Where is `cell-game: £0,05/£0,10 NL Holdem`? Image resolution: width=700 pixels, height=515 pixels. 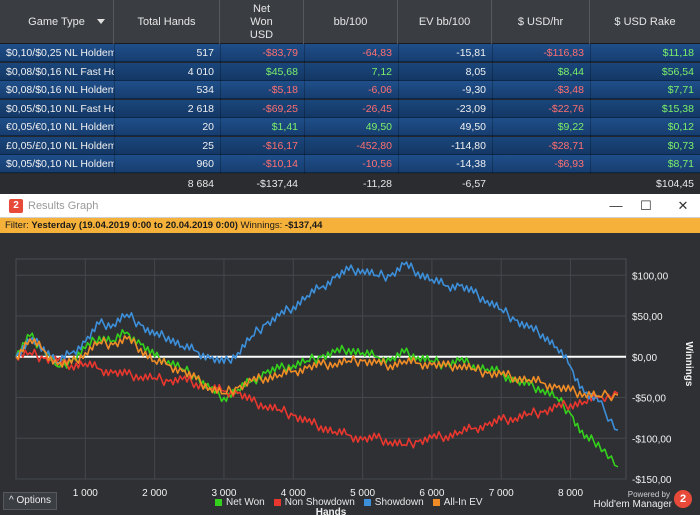
cell-game: £0,05/£0,10 NL Holdem is located at coordinates (60, 145).